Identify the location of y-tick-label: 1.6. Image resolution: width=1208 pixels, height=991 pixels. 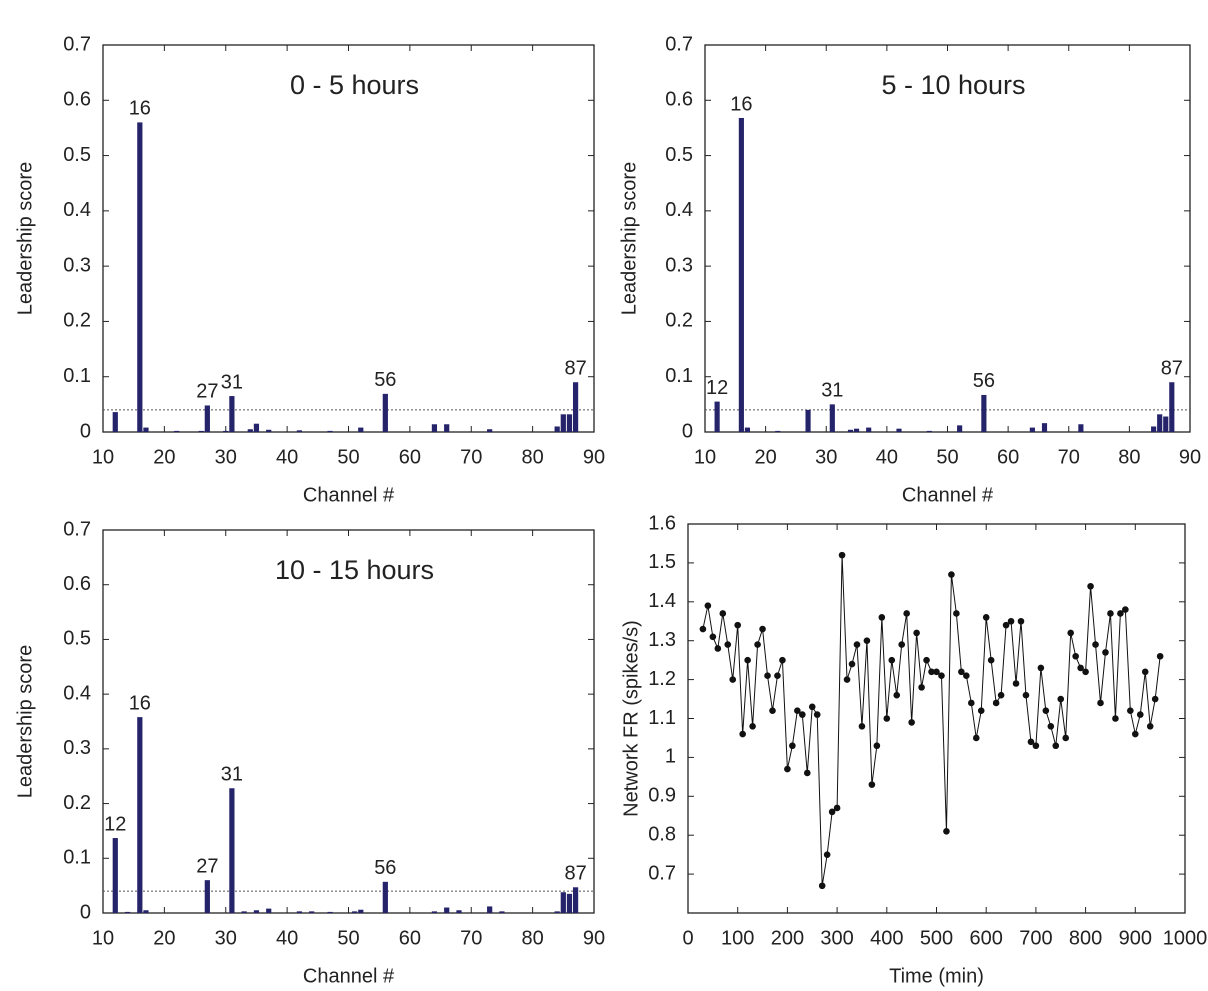
(662, 523).